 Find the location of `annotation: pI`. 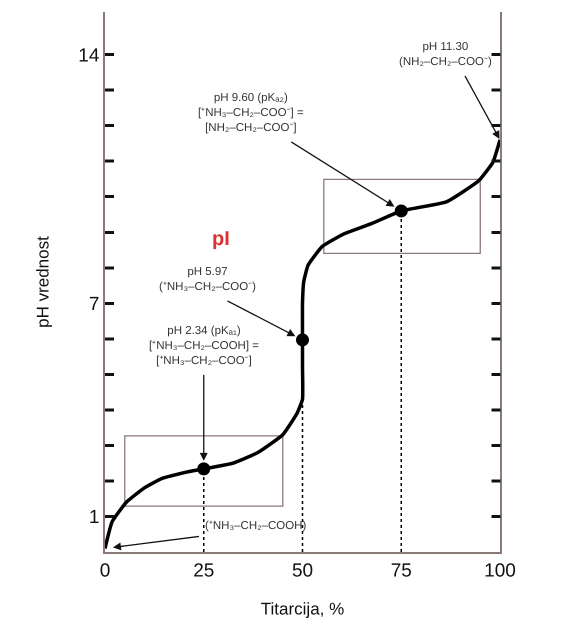

annotation: pI is located at coordinates (221, 239).